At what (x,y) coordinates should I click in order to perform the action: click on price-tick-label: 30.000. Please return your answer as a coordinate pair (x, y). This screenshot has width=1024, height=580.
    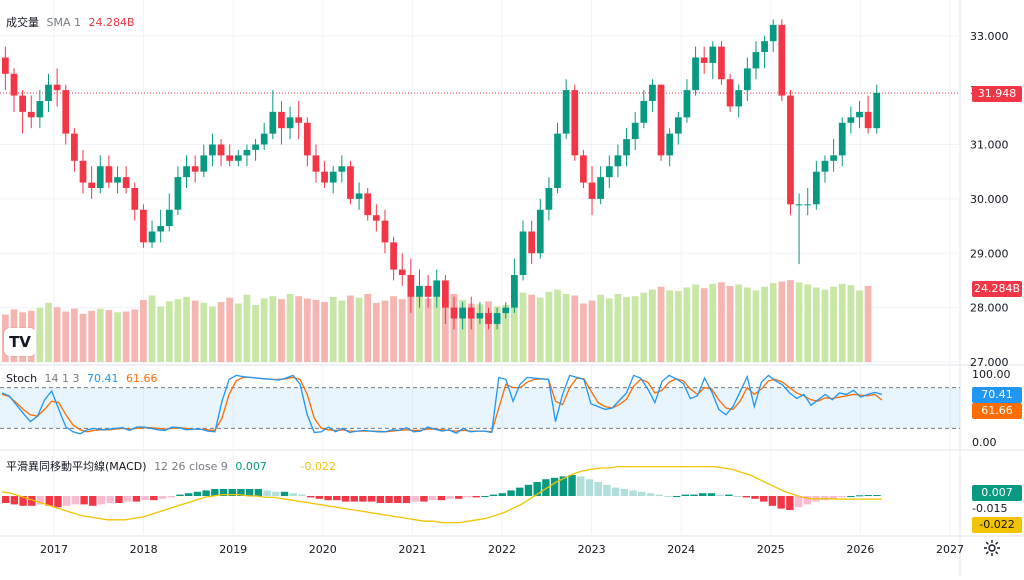
    Looking at the image, I should click on (989, 199).